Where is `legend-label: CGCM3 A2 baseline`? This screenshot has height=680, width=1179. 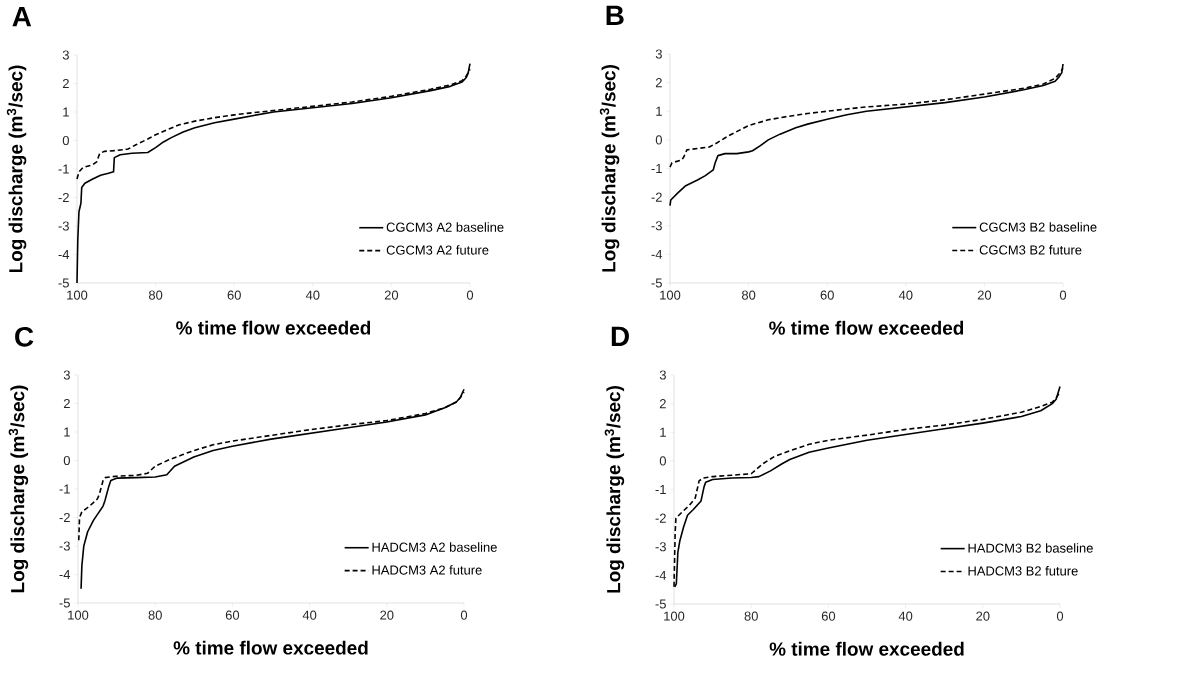
legend-label: CGCM3 A2 baseline is located at coordinates (445, 227).